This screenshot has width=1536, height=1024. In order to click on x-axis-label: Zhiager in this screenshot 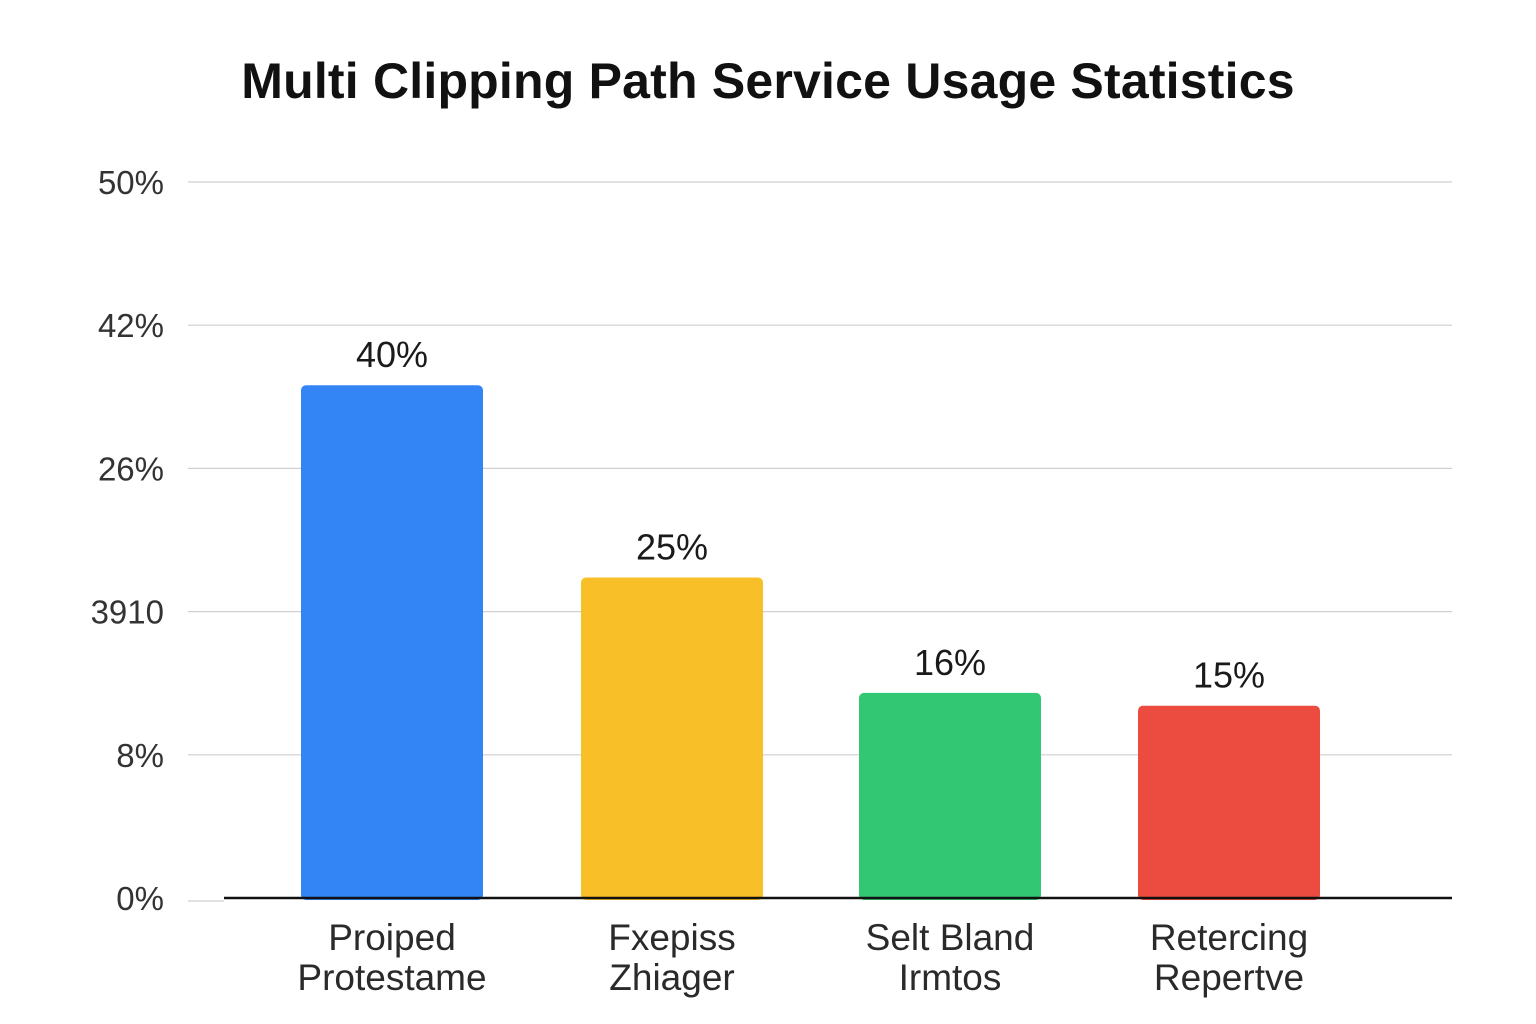, I will do `click(671, 977)`.